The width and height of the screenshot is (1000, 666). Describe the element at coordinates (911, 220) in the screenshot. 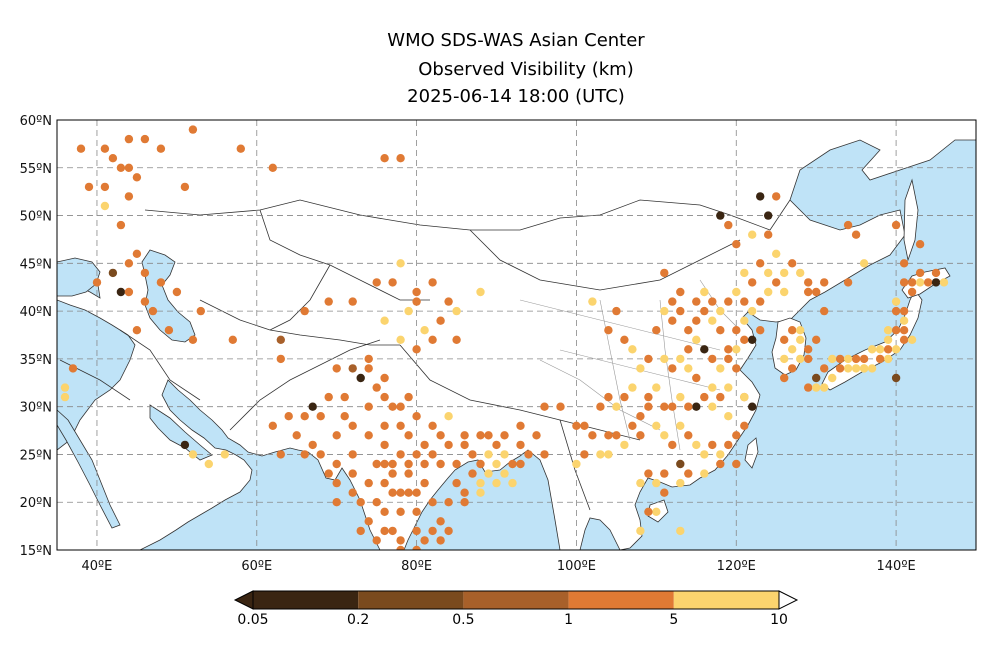

I see `land-sakhalin` at that location.